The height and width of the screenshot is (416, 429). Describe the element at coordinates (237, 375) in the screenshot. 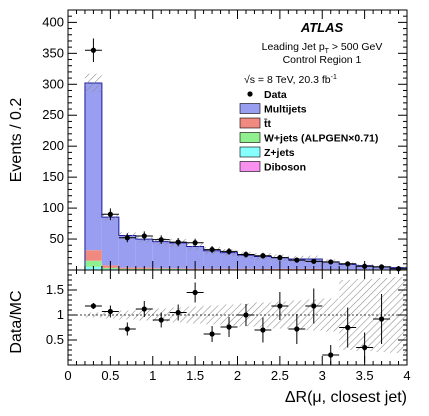

I see `xtick-label-2: 2` at that location.